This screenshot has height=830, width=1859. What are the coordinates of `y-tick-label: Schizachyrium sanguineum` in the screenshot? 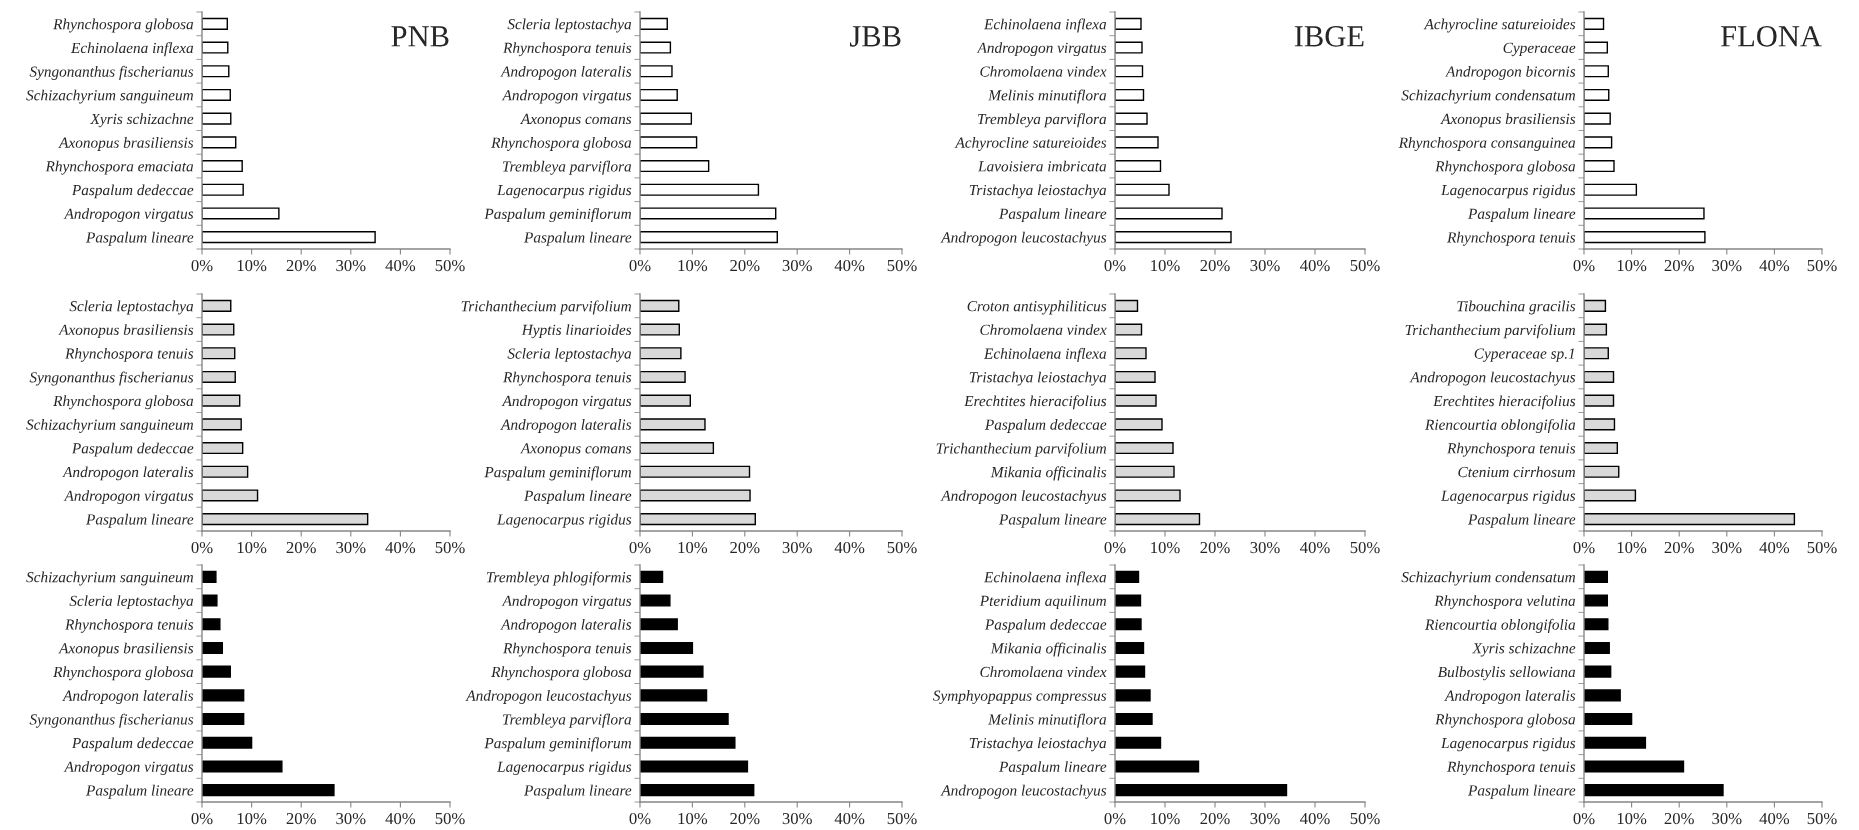 It's located at (110, 96).